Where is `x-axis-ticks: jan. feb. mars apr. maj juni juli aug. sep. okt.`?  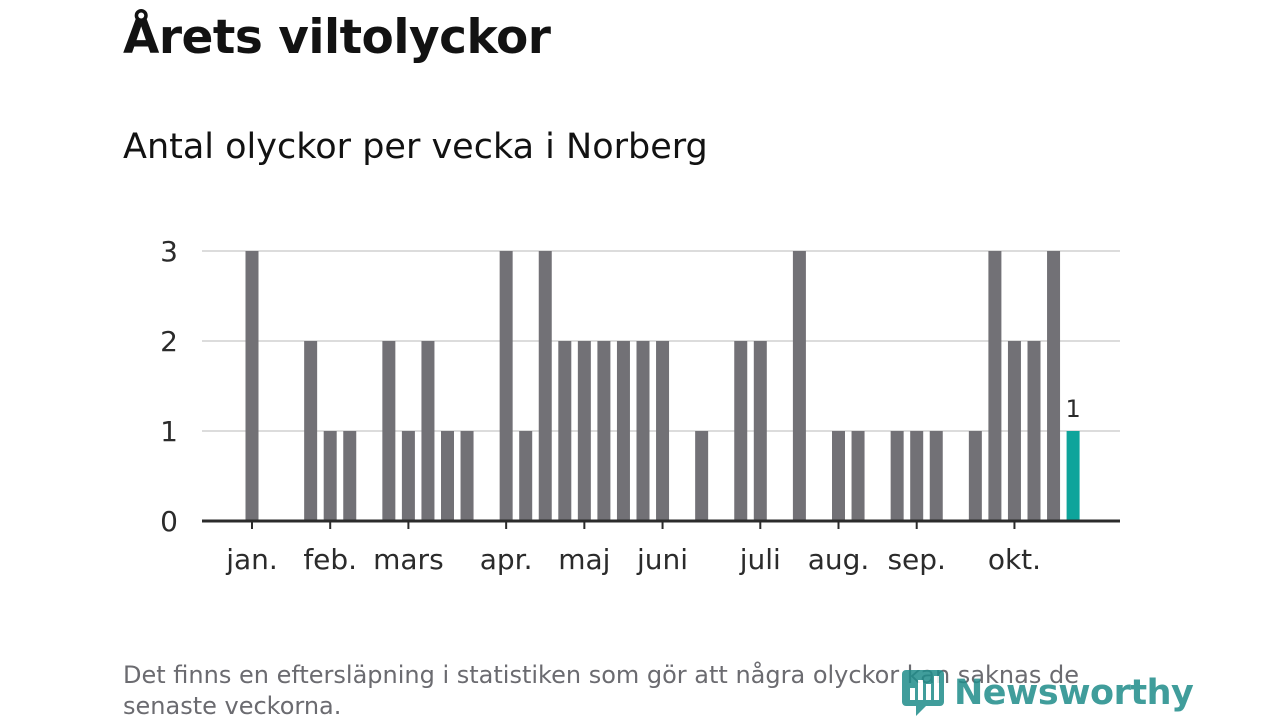
x-axis-ticks: jan. feb. mars apr. maj juni juli aug. sep. okt. is located at coordinates (633, 548).